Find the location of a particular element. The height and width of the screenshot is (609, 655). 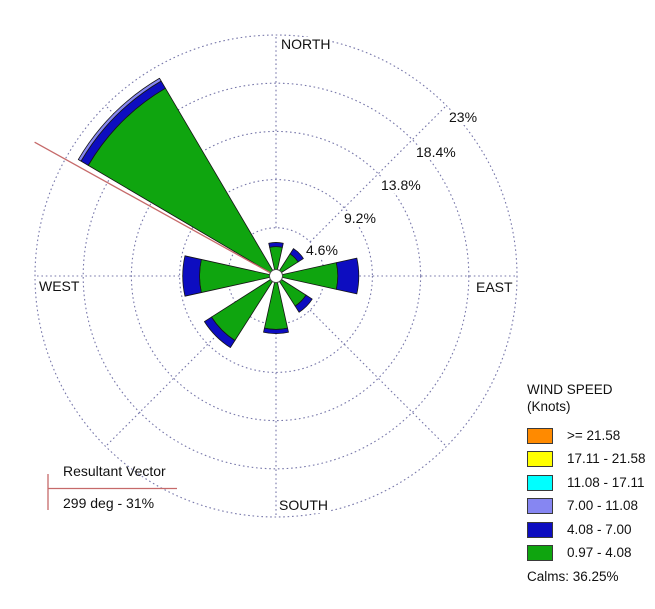

wind-petal-e is located at coordinates (347, 276).